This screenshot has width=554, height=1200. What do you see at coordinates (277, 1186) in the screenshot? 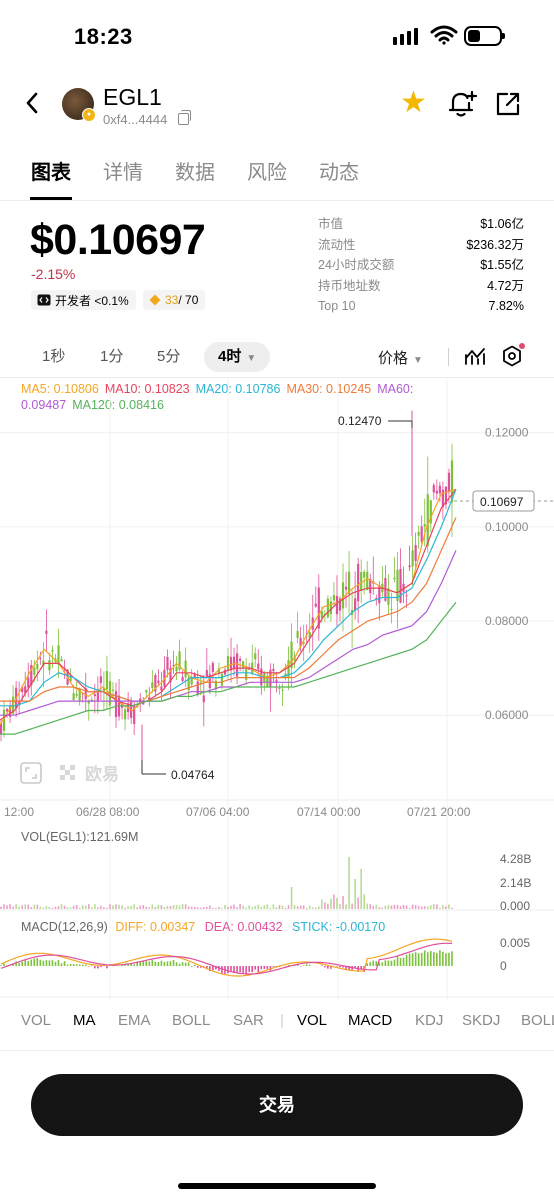
I see `home-indicator` at bounding box center [277, 1186].